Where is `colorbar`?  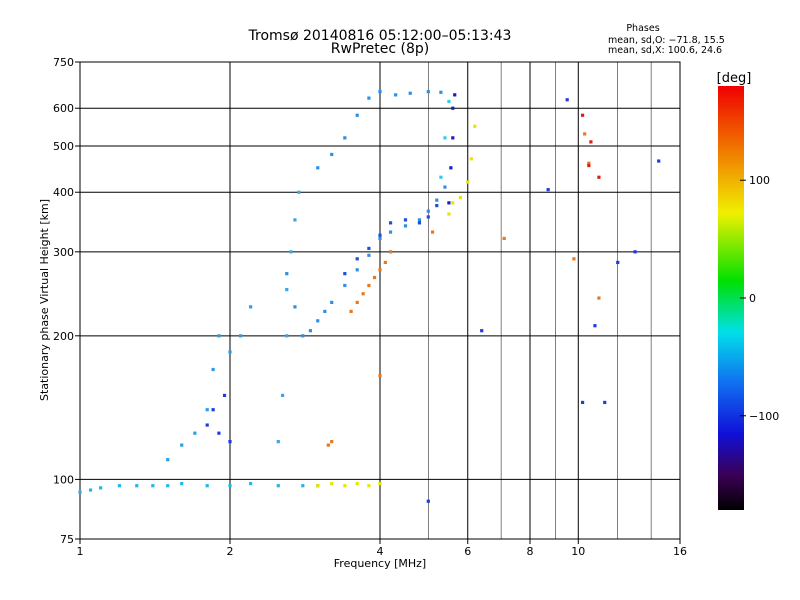 colorbar is located at coordinates (731, 298).